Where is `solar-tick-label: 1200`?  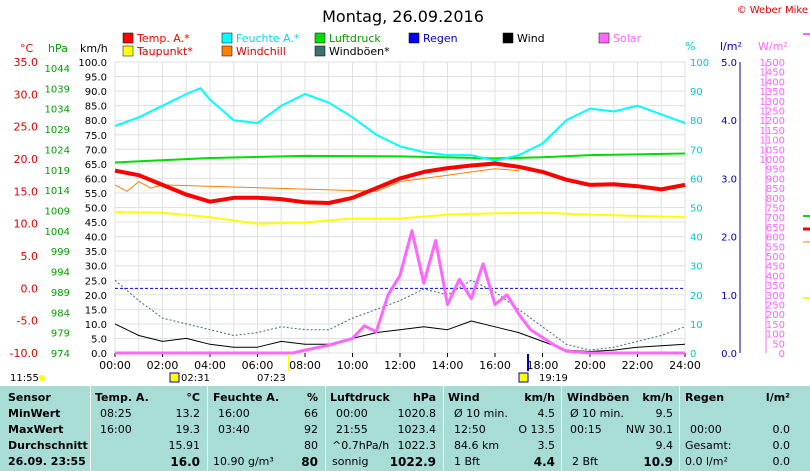
solar-tick-label: 1200 is located at coordinates (772, 121).